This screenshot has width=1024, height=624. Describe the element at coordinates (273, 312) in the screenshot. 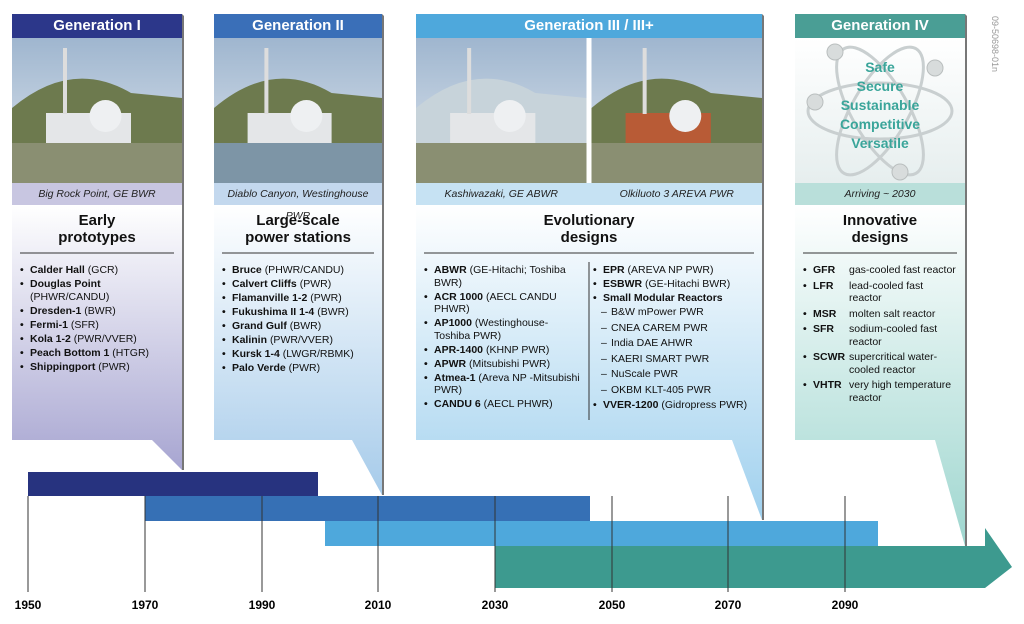

I see `item-name: Fukushima II 1-4` at that location.